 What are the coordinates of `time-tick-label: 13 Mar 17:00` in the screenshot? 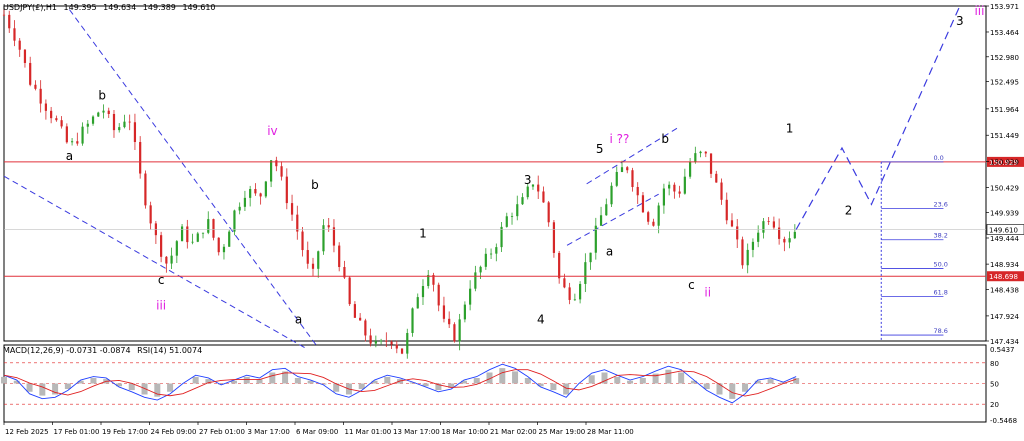 It's located at (416, 432).